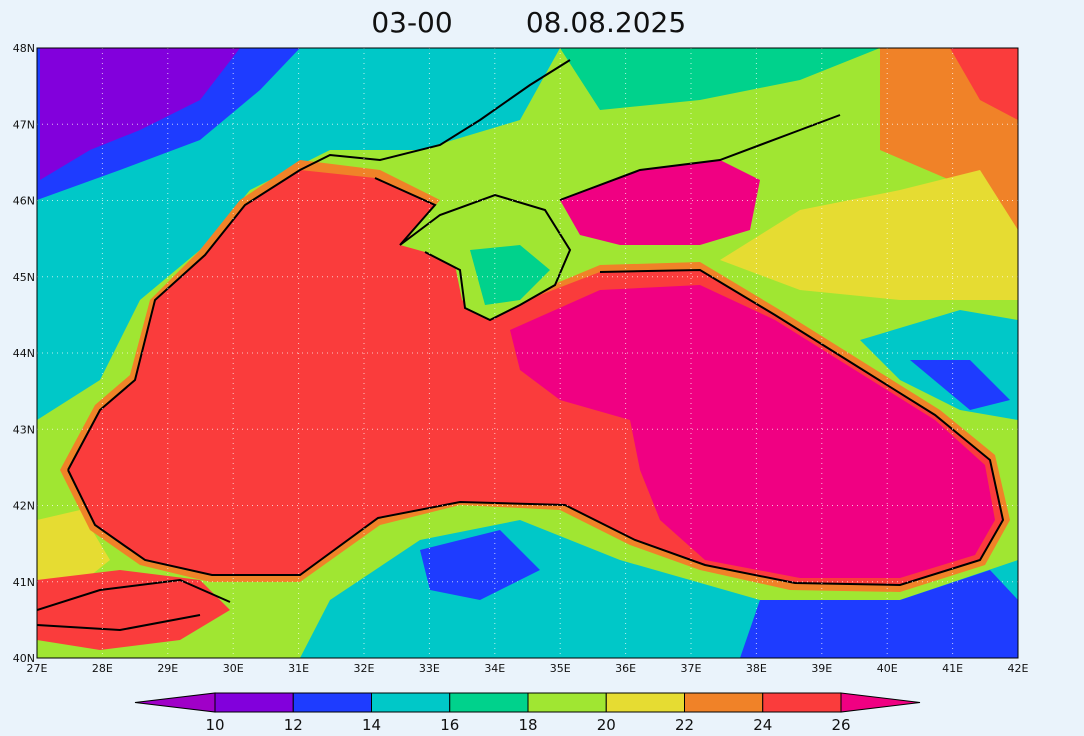 This screenshot has width=1084, height=736. Describe the element at coordinates (952, 668) in the screenshot. I see `lon-label: 41E` at that location.